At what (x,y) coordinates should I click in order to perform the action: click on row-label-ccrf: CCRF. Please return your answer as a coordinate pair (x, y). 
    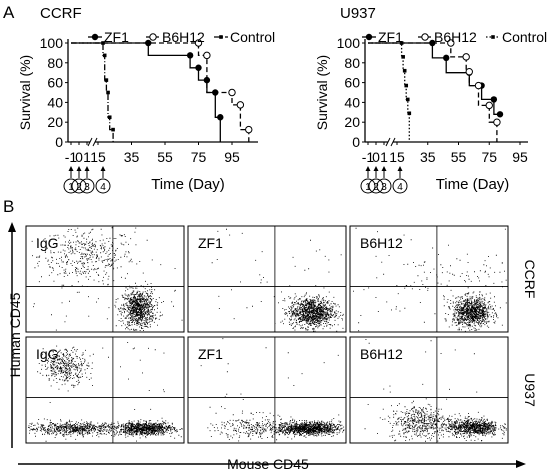
    Looking at the image, I should click on (530, 279).